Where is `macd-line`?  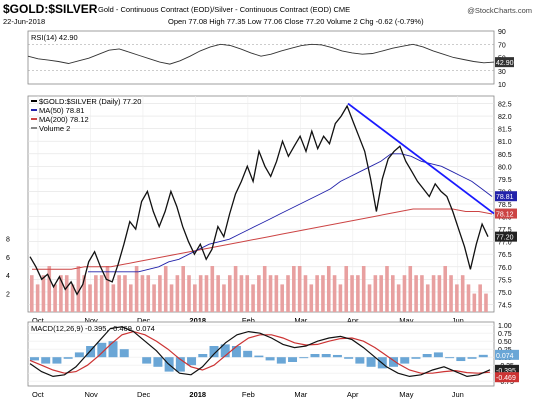
macd-line is located at coordinates (260, 352).